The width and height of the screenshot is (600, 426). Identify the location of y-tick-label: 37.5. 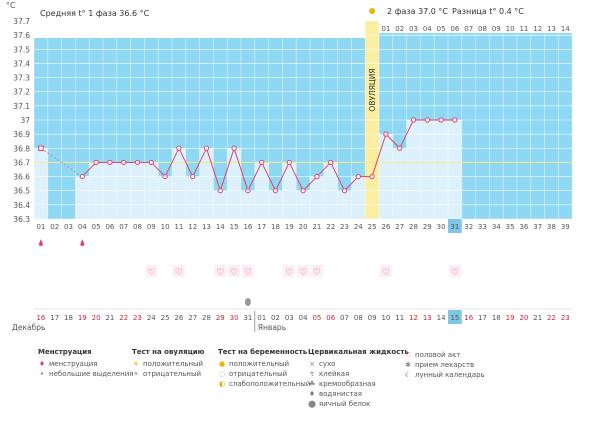
(21, 49).